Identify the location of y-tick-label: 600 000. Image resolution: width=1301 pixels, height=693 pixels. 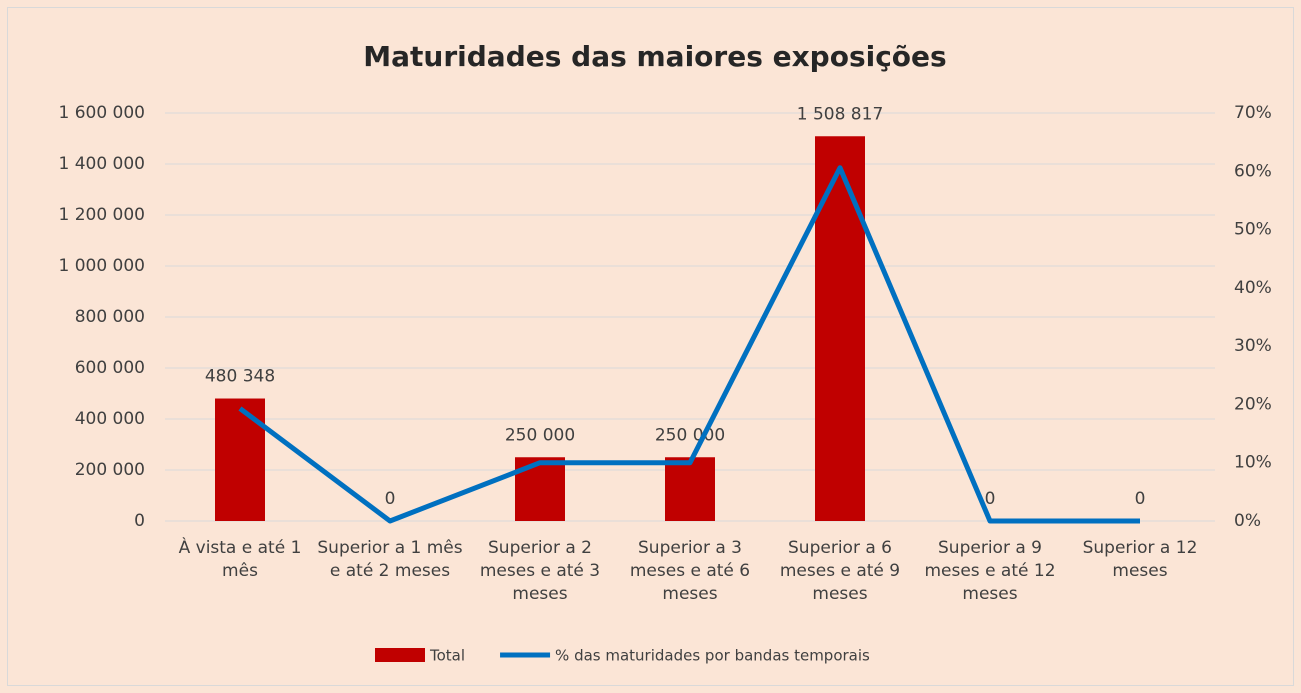
(110, 368).